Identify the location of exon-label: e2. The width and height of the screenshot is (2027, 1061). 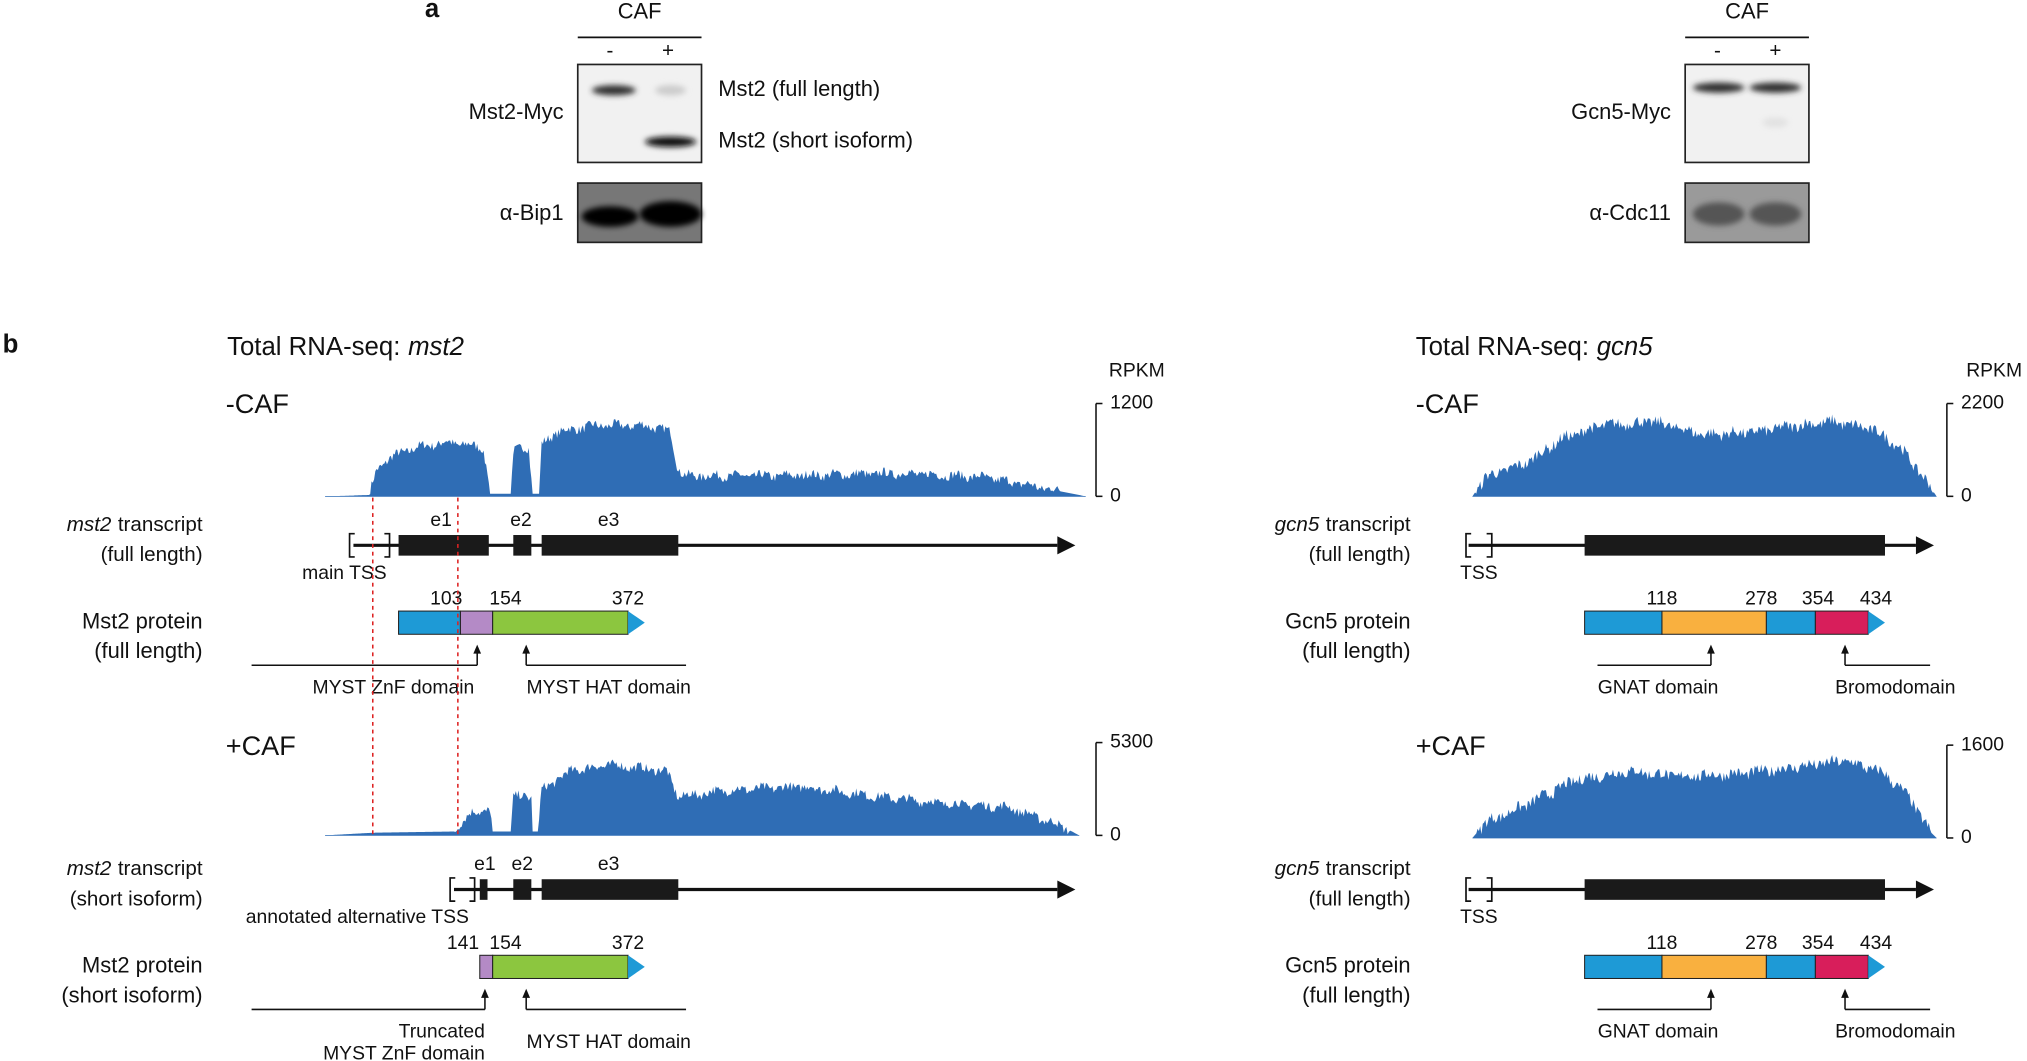
(520, 520).